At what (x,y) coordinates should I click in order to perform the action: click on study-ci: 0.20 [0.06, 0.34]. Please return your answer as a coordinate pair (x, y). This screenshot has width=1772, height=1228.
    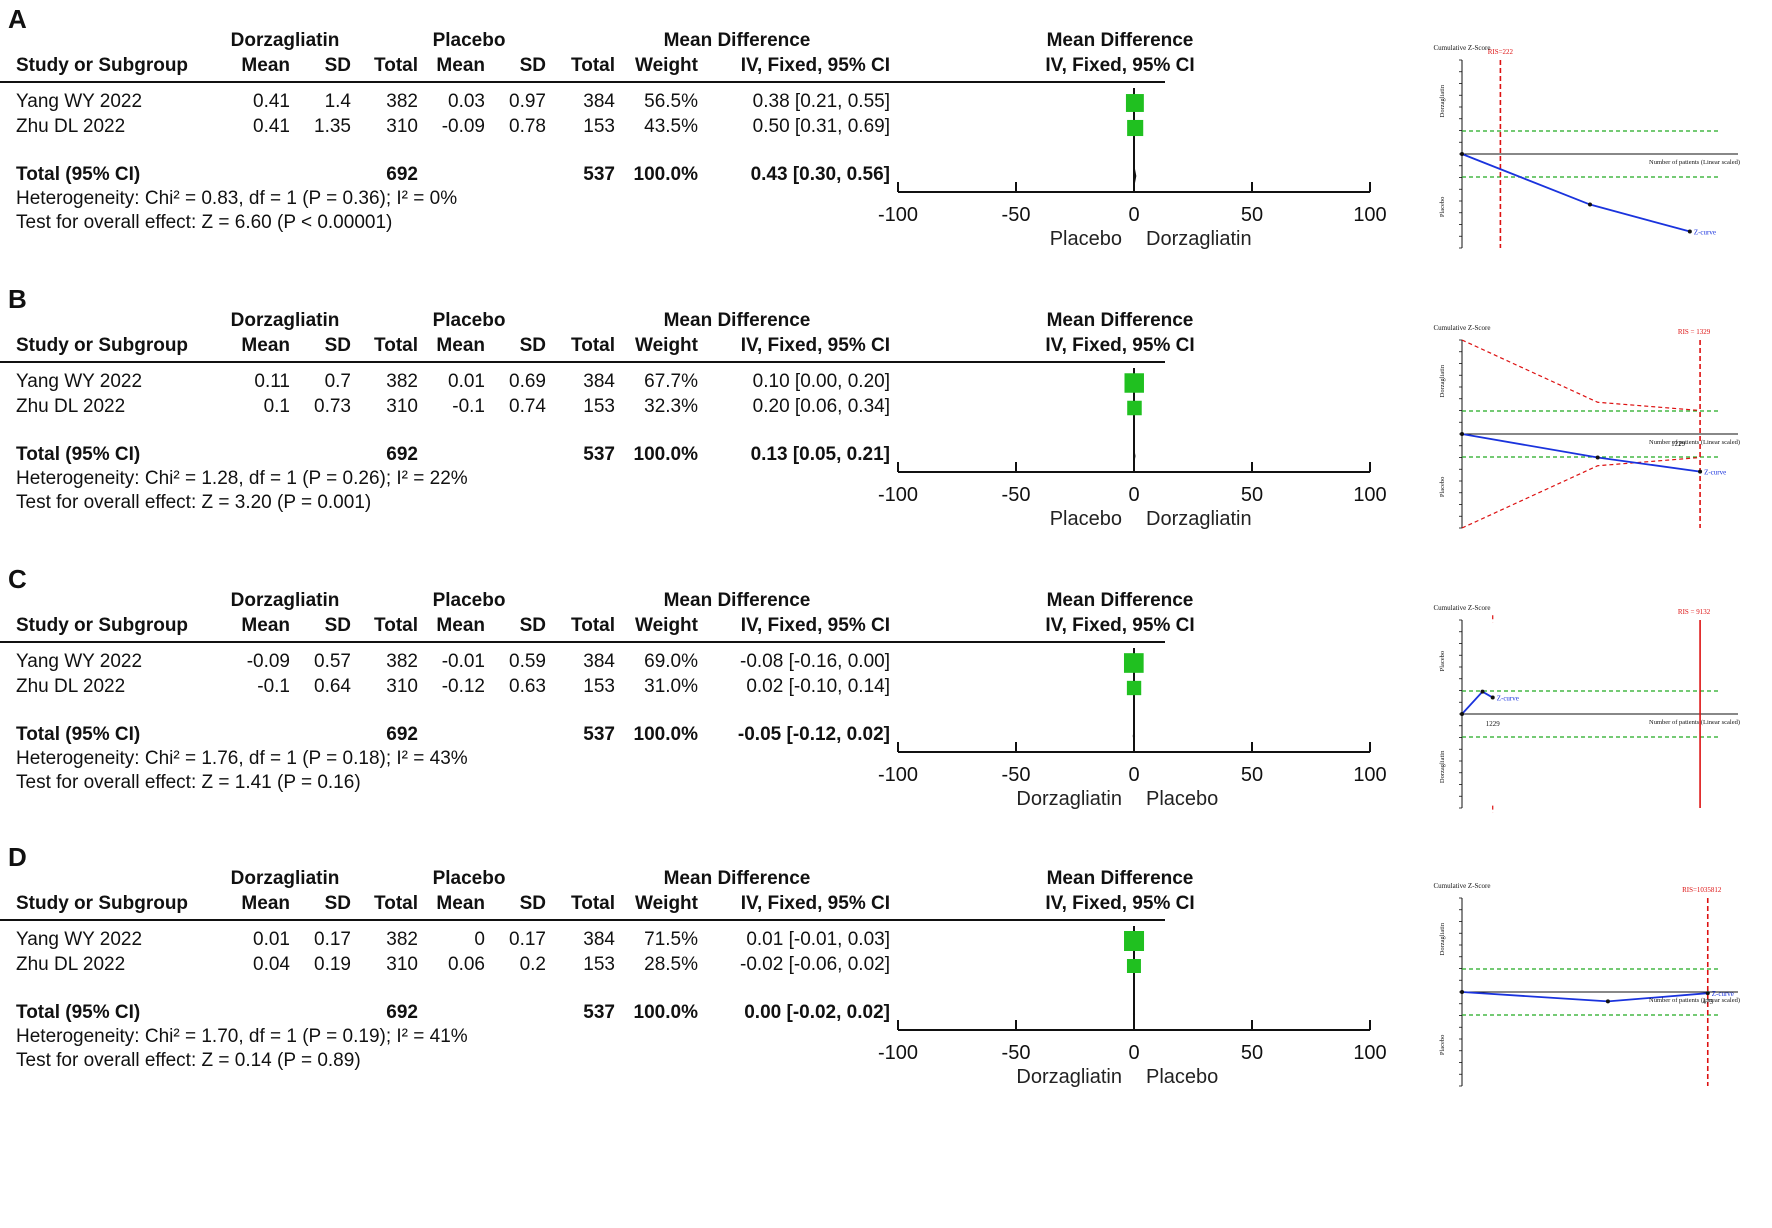
    Looking at the image, I should click on (821, 406).